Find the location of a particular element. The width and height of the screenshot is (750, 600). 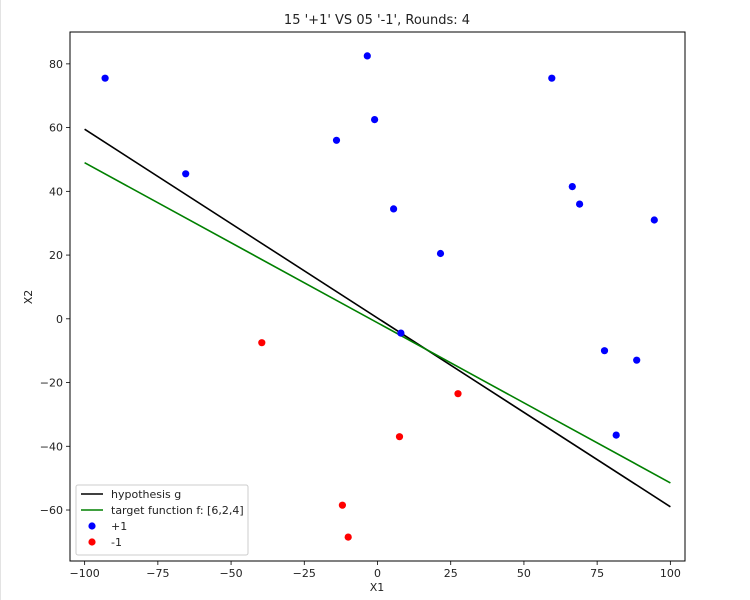

x-axis-ticks: −100 −75 −50 −25 0 25 50 75 100 is located at coordinates (375, 570).